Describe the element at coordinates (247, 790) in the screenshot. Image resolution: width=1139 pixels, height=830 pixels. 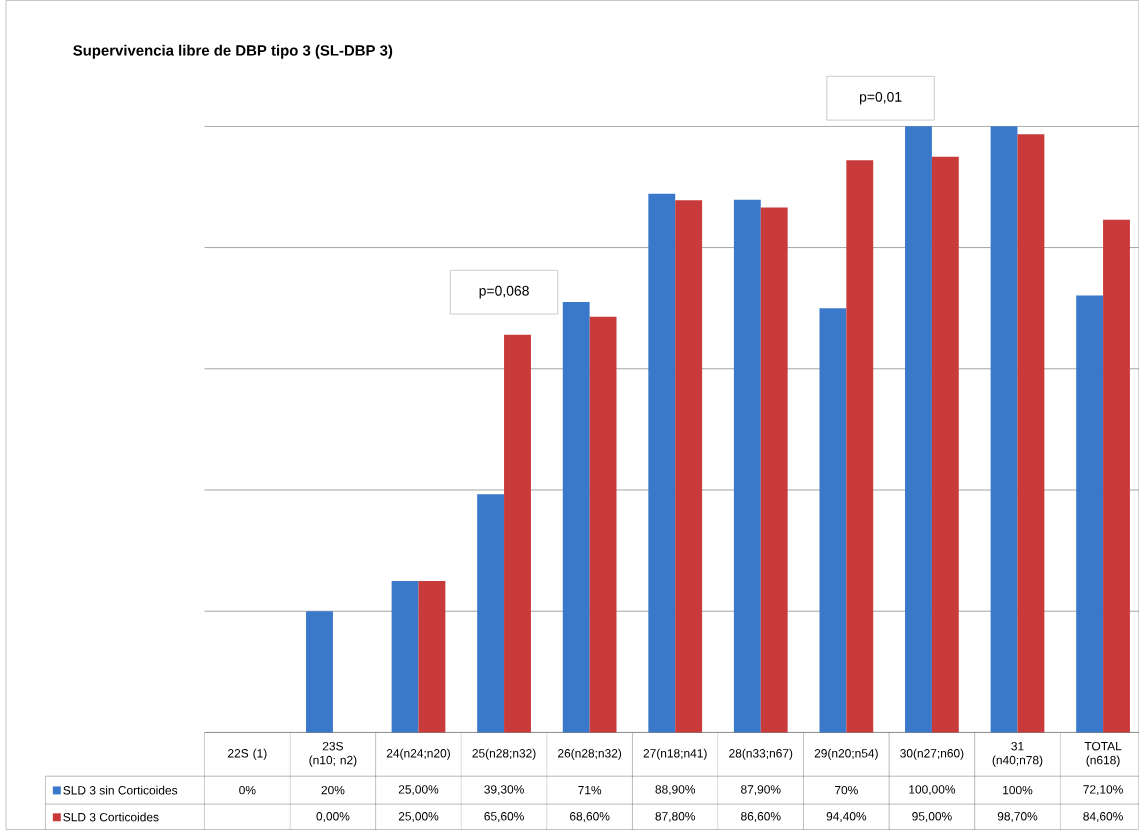
I see `data-label: 0%` at that location.